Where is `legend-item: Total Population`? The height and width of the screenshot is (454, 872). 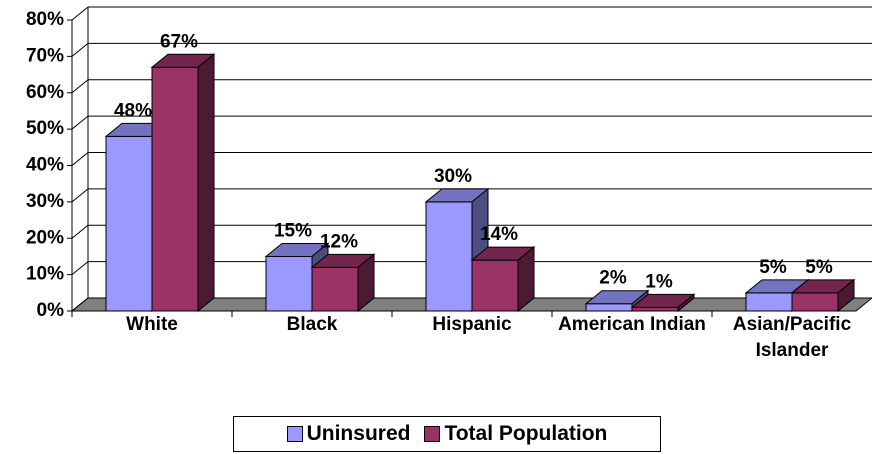
legend-item: Total Population is located at coordinates (515, 434).